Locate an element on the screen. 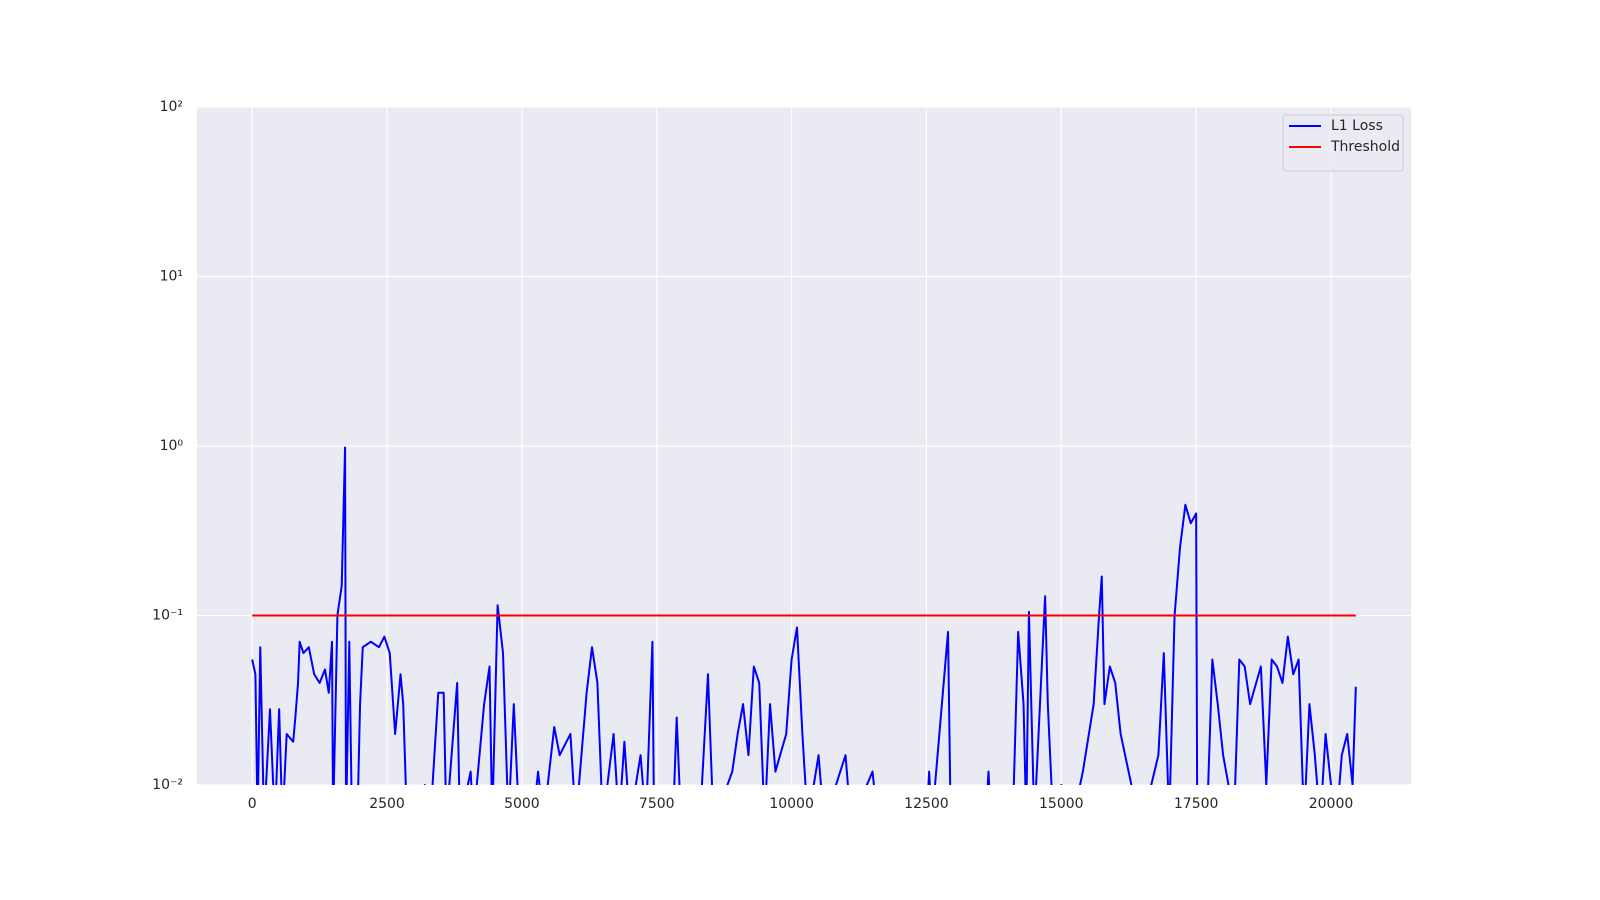 This screenshot has height=900, width=1600. legend-label: L1 Loss is located at coordinates (1357, 126).